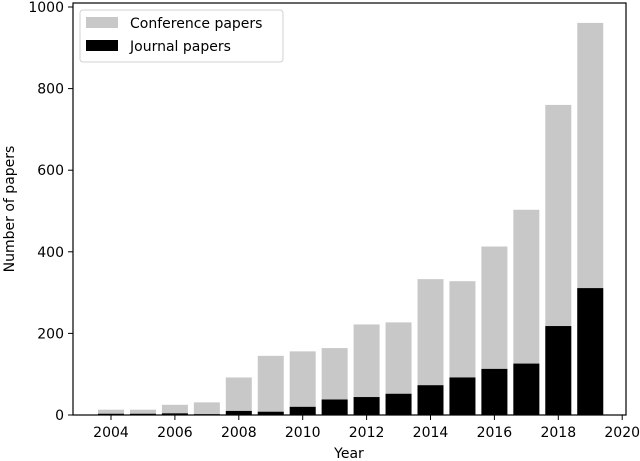 This screenshot has height=461, width=640. I want to click on x-axis-label: Year, so click(348, 453).